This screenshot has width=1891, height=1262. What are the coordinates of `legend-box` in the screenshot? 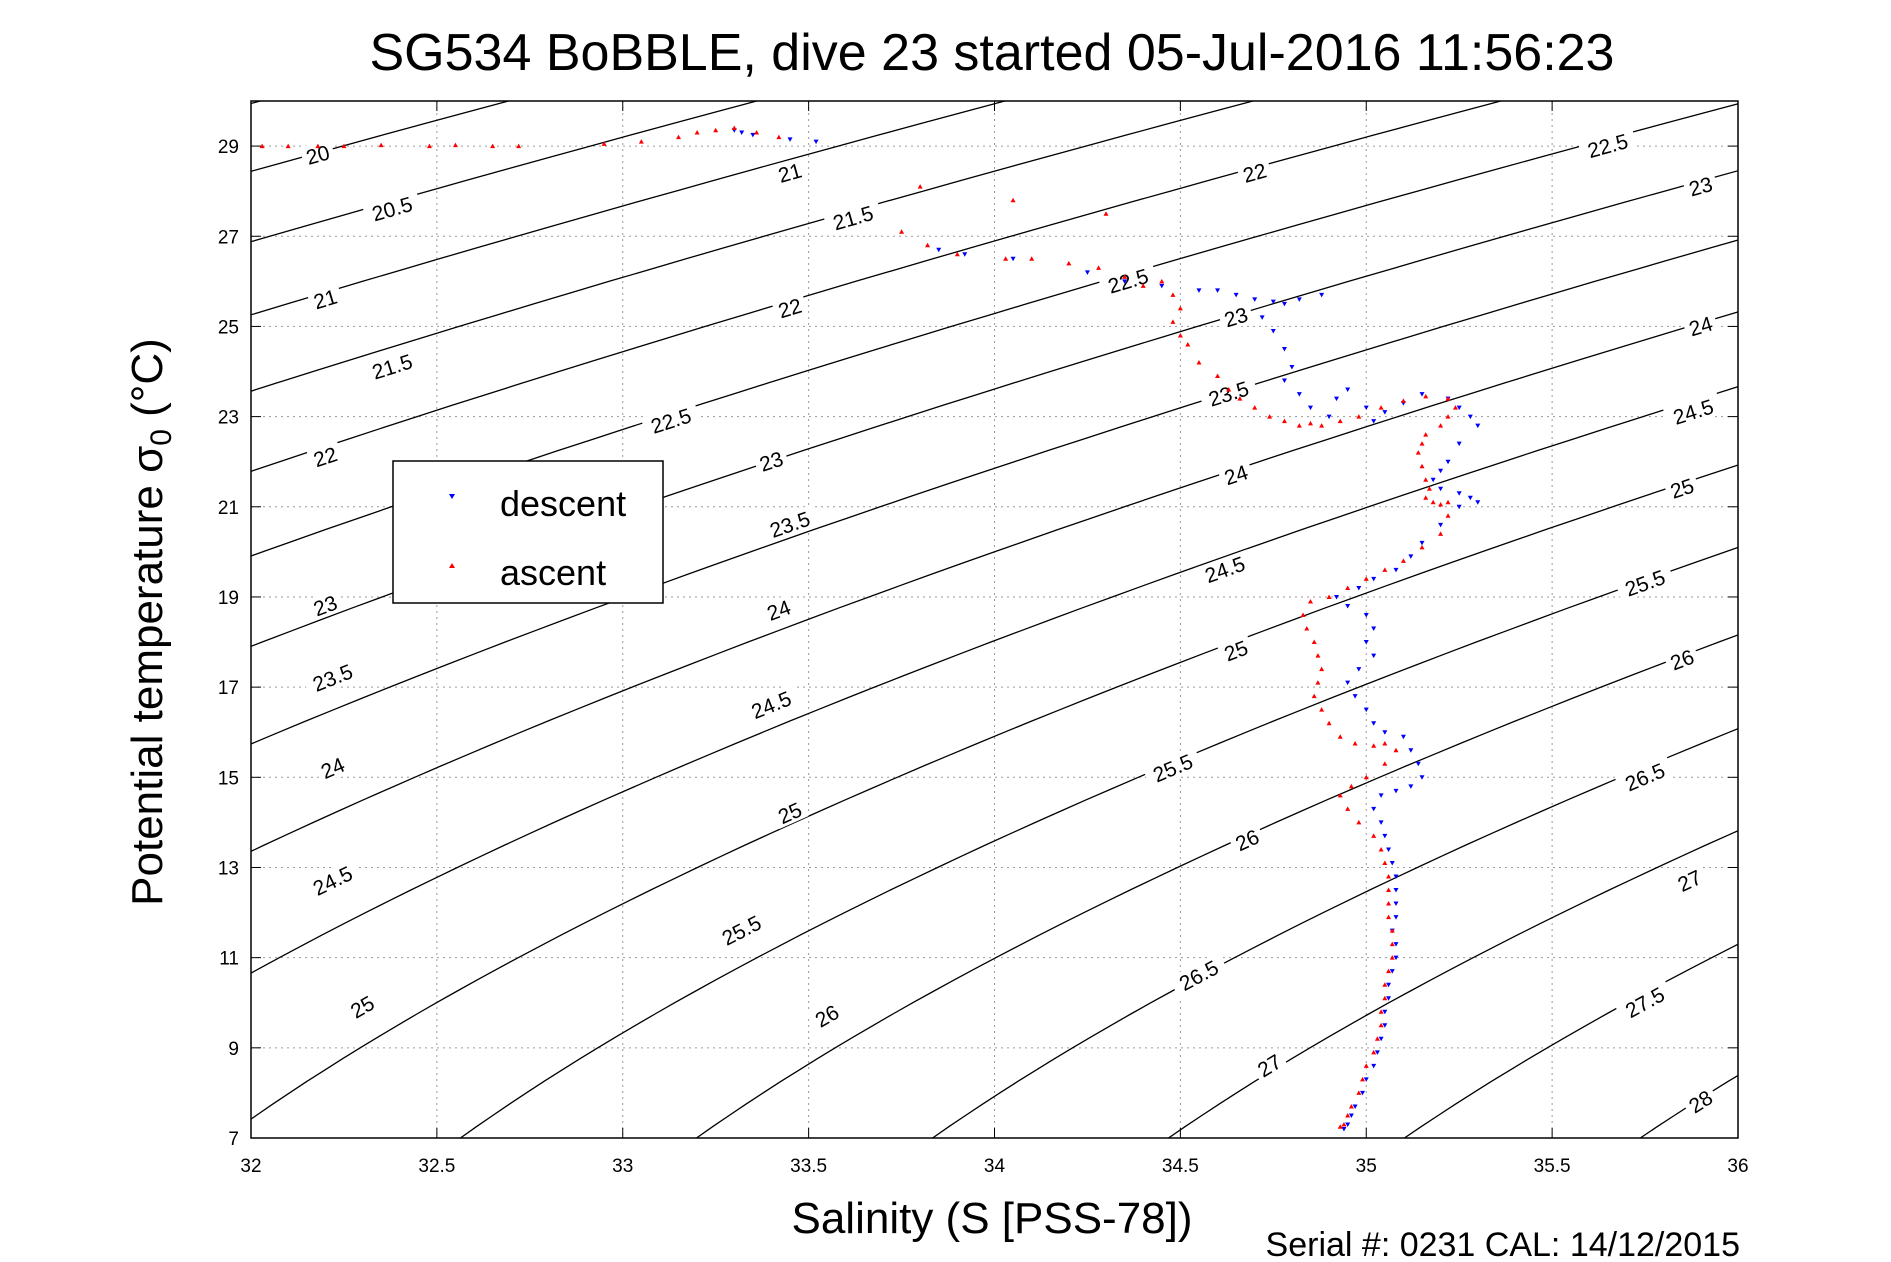 It's located at (528, 532).